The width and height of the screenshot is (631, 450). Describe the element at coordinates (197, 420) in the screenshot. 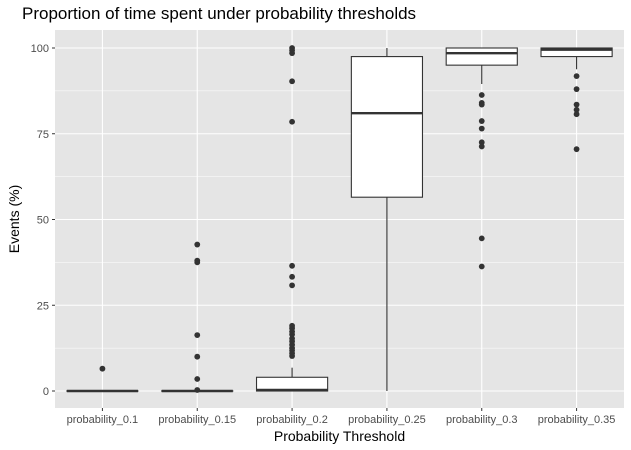

I see `x-tick-label: probability_0.15` at that location.